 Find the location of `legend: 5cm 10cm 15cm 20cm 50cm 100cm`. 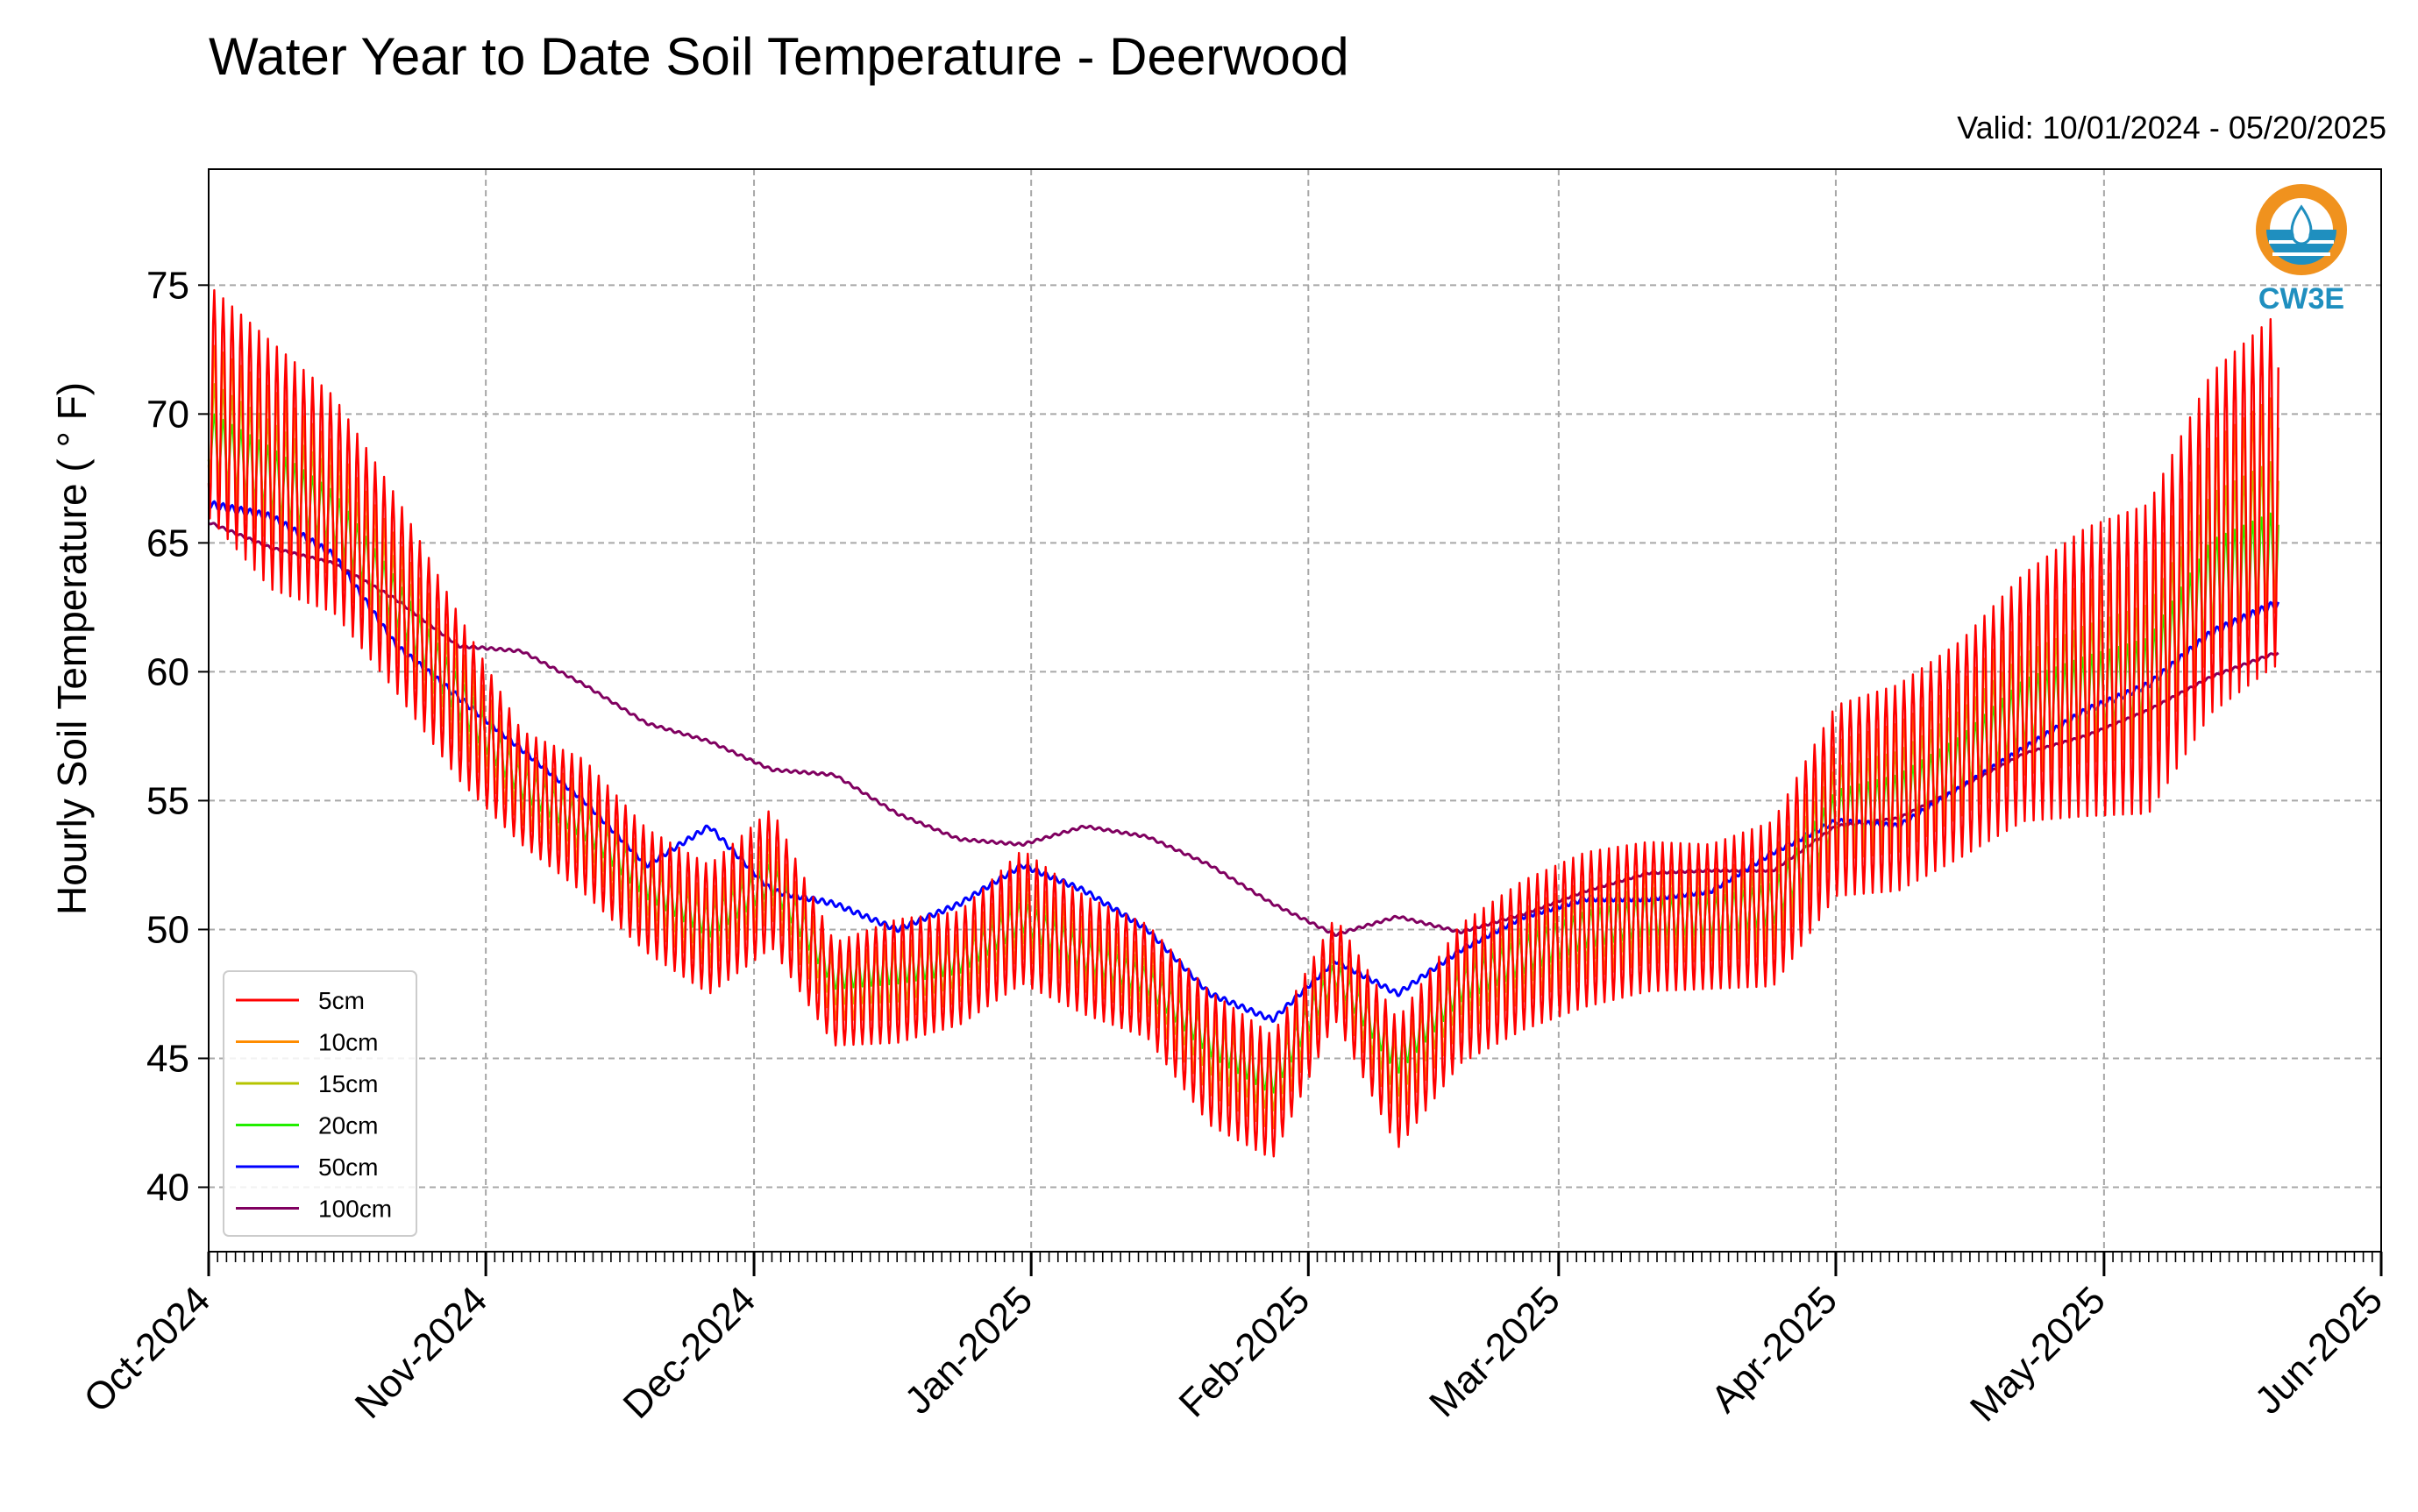

legend: 5cm 10cm 15cm 20cm 50cm 100cm is located at coordinates (320, 1103).